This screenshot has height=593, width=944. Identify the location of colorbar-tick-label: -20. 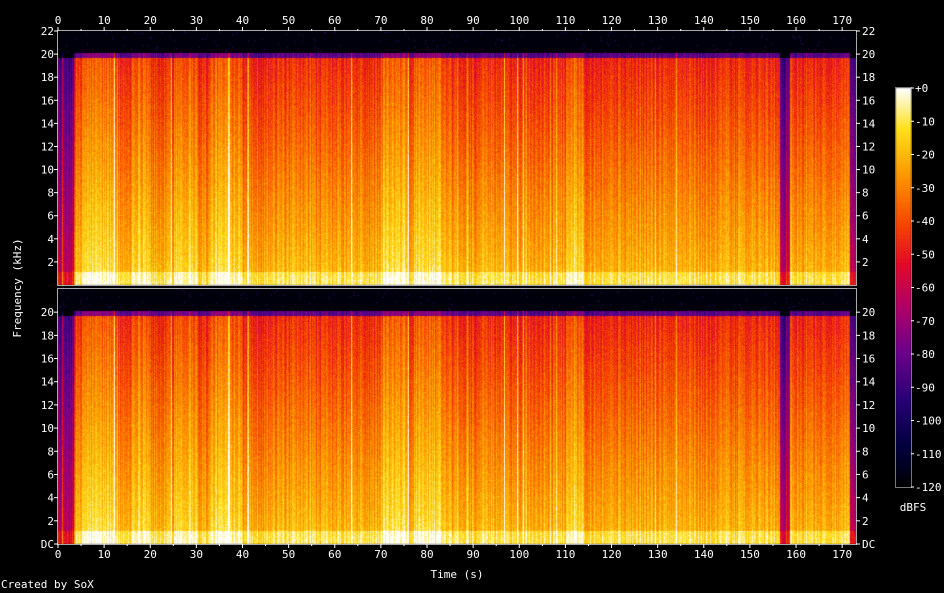
(925, 155).